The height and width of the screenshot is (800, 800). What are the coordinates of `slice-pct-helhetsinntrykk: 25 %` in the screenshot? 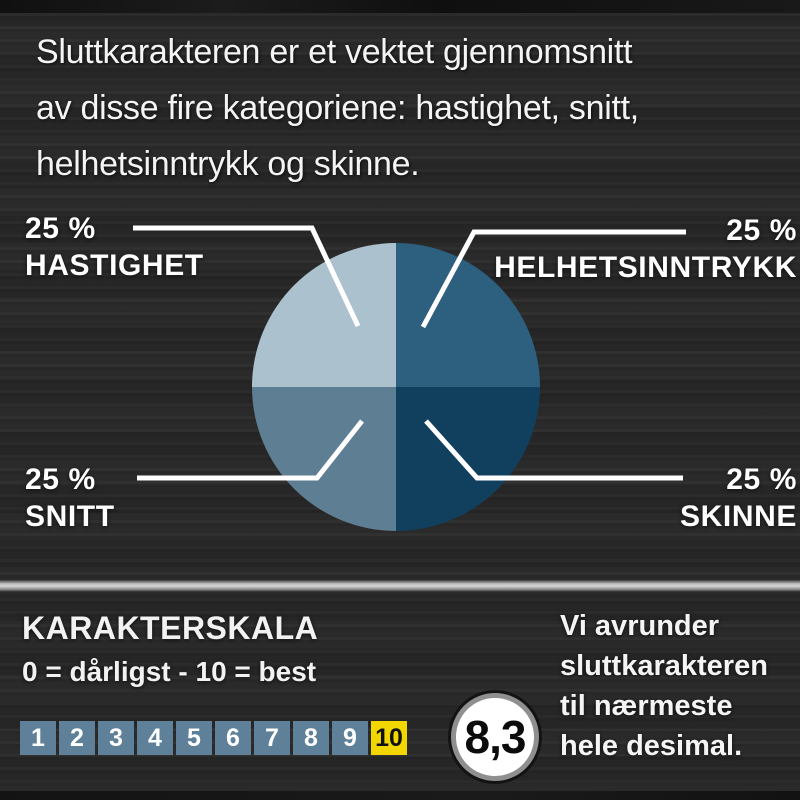 It's located at (761, 230).